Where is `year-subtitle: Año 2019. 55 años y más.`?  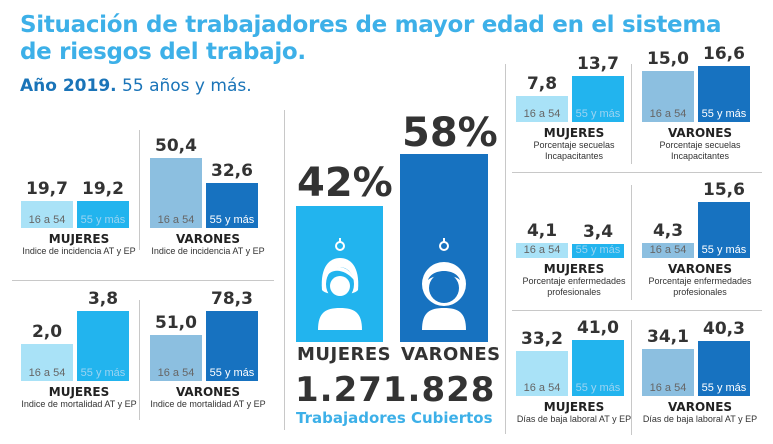
year-subtitle: Año 2019. 55 años y más. is located at coordinates (136, 86).